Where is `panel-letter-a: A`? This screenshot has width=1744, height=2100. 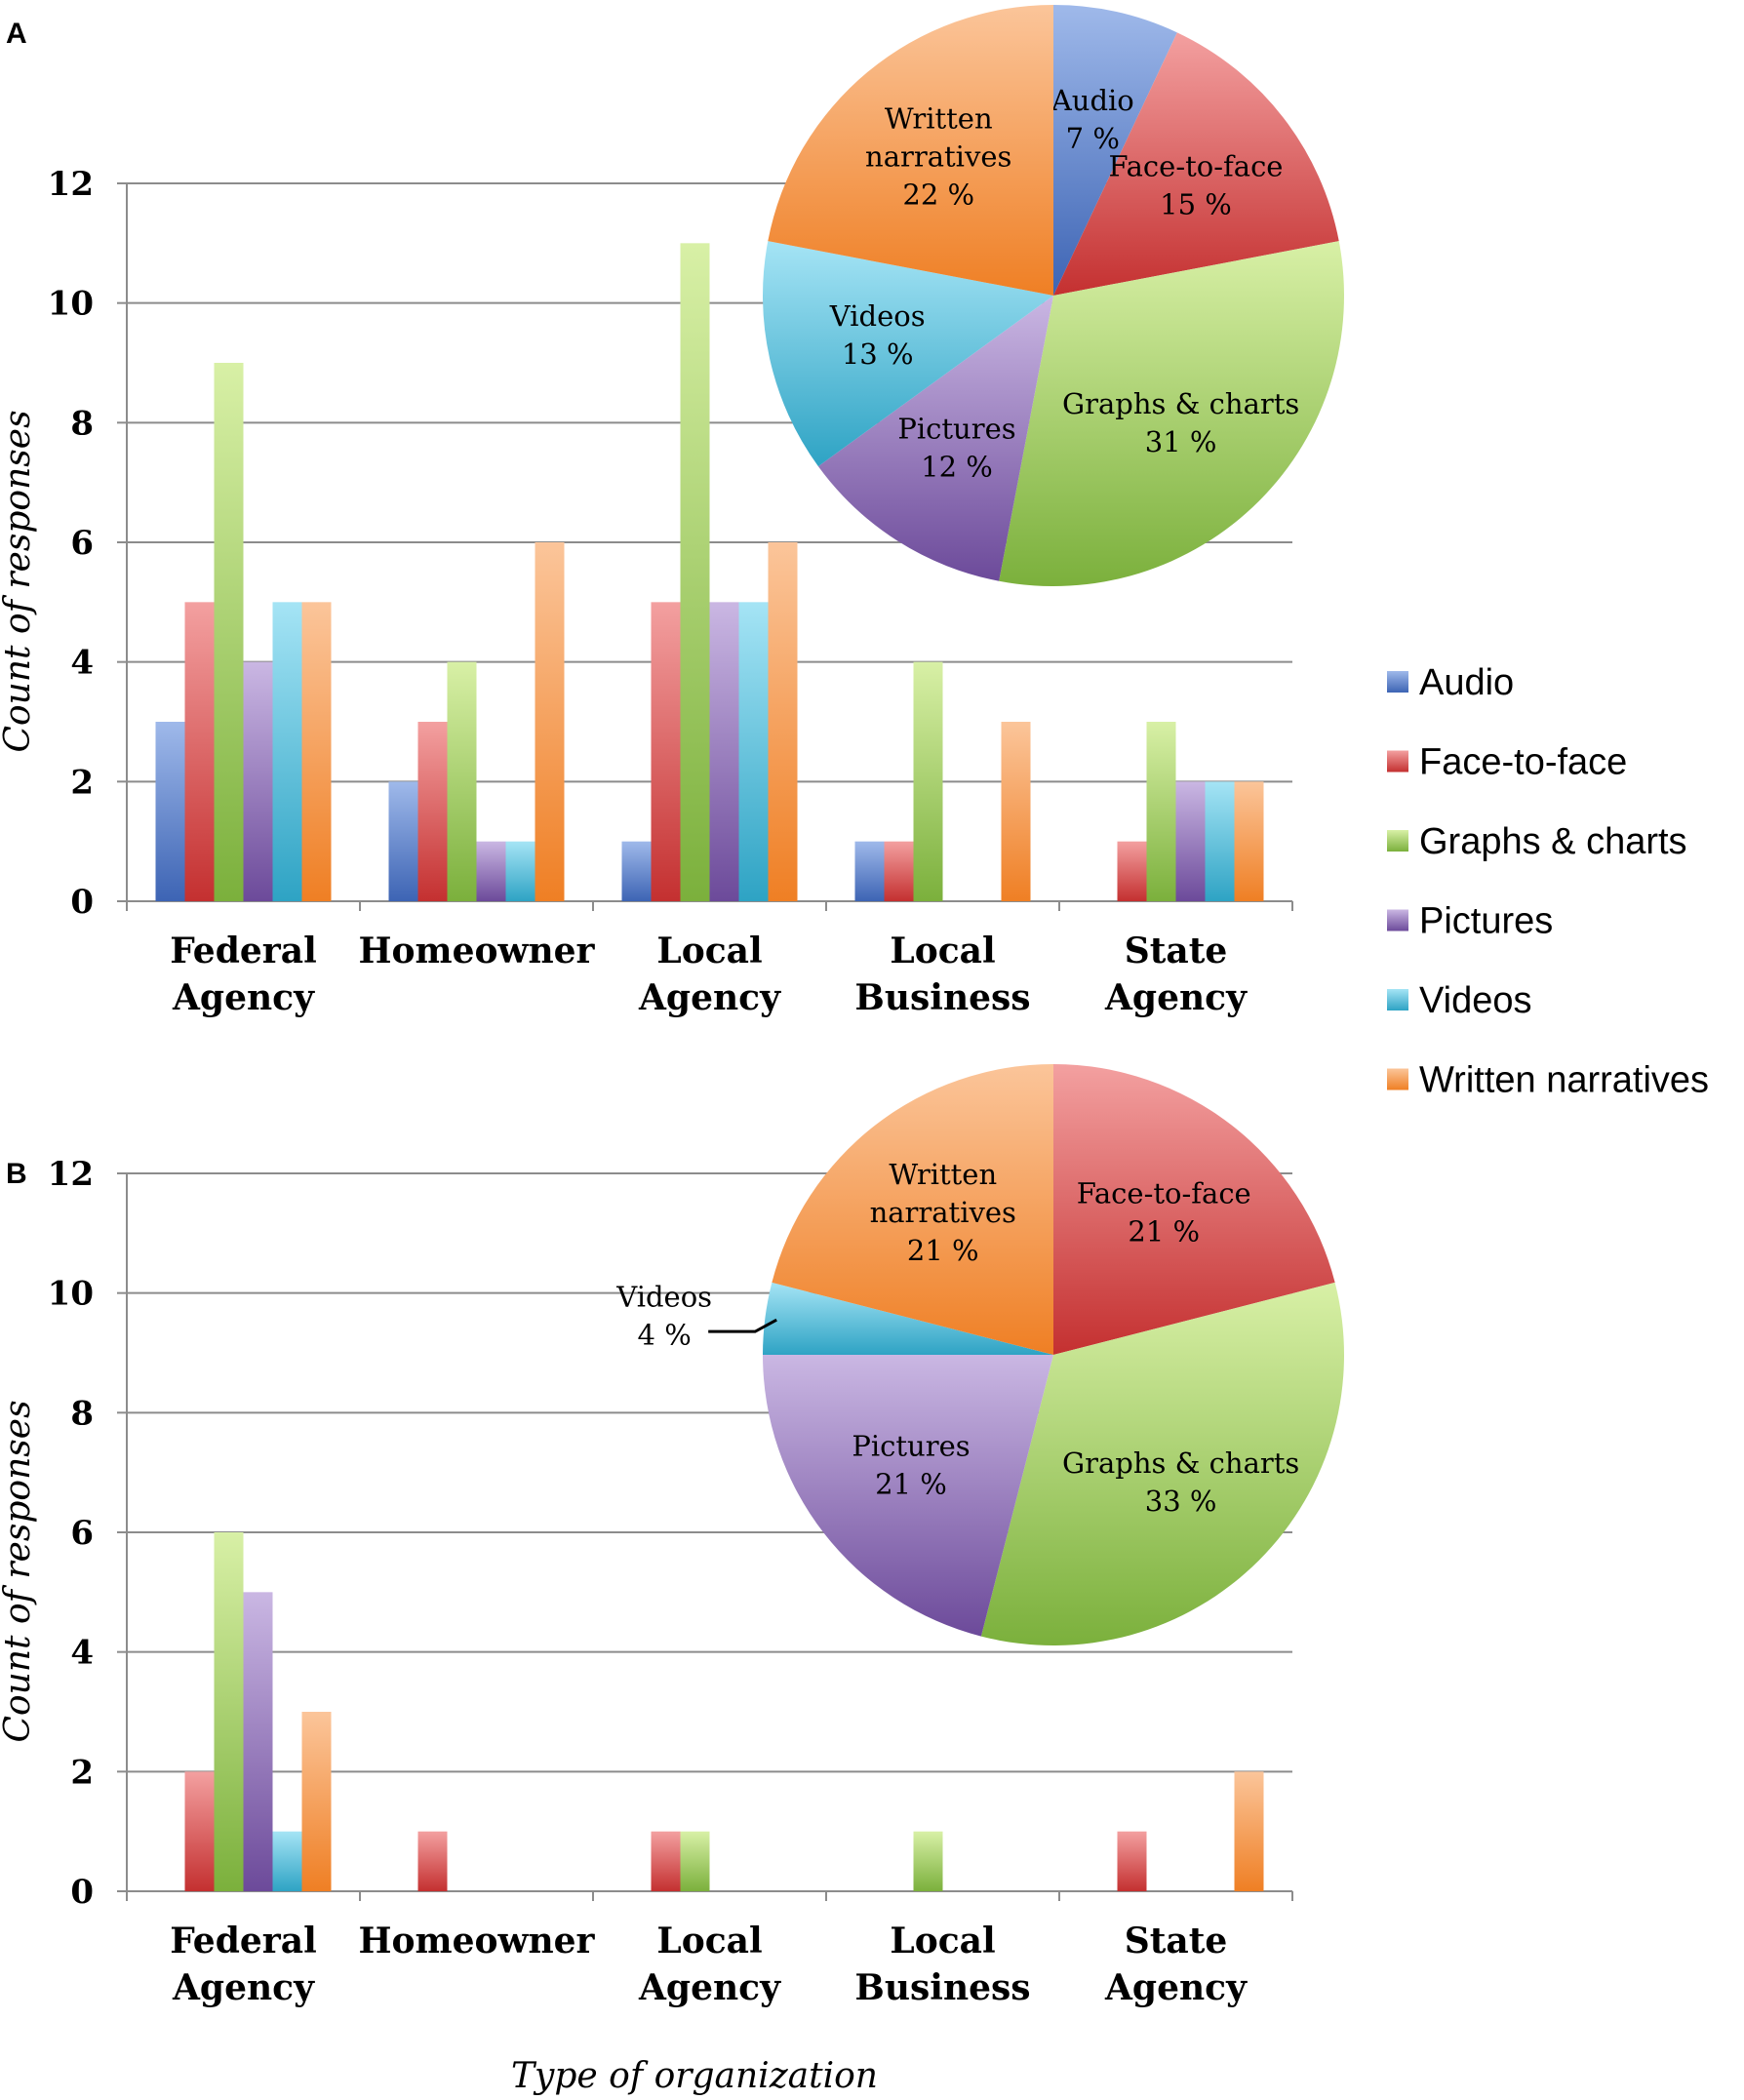
panel-letter-a: A is located at coordinates (16, 34).